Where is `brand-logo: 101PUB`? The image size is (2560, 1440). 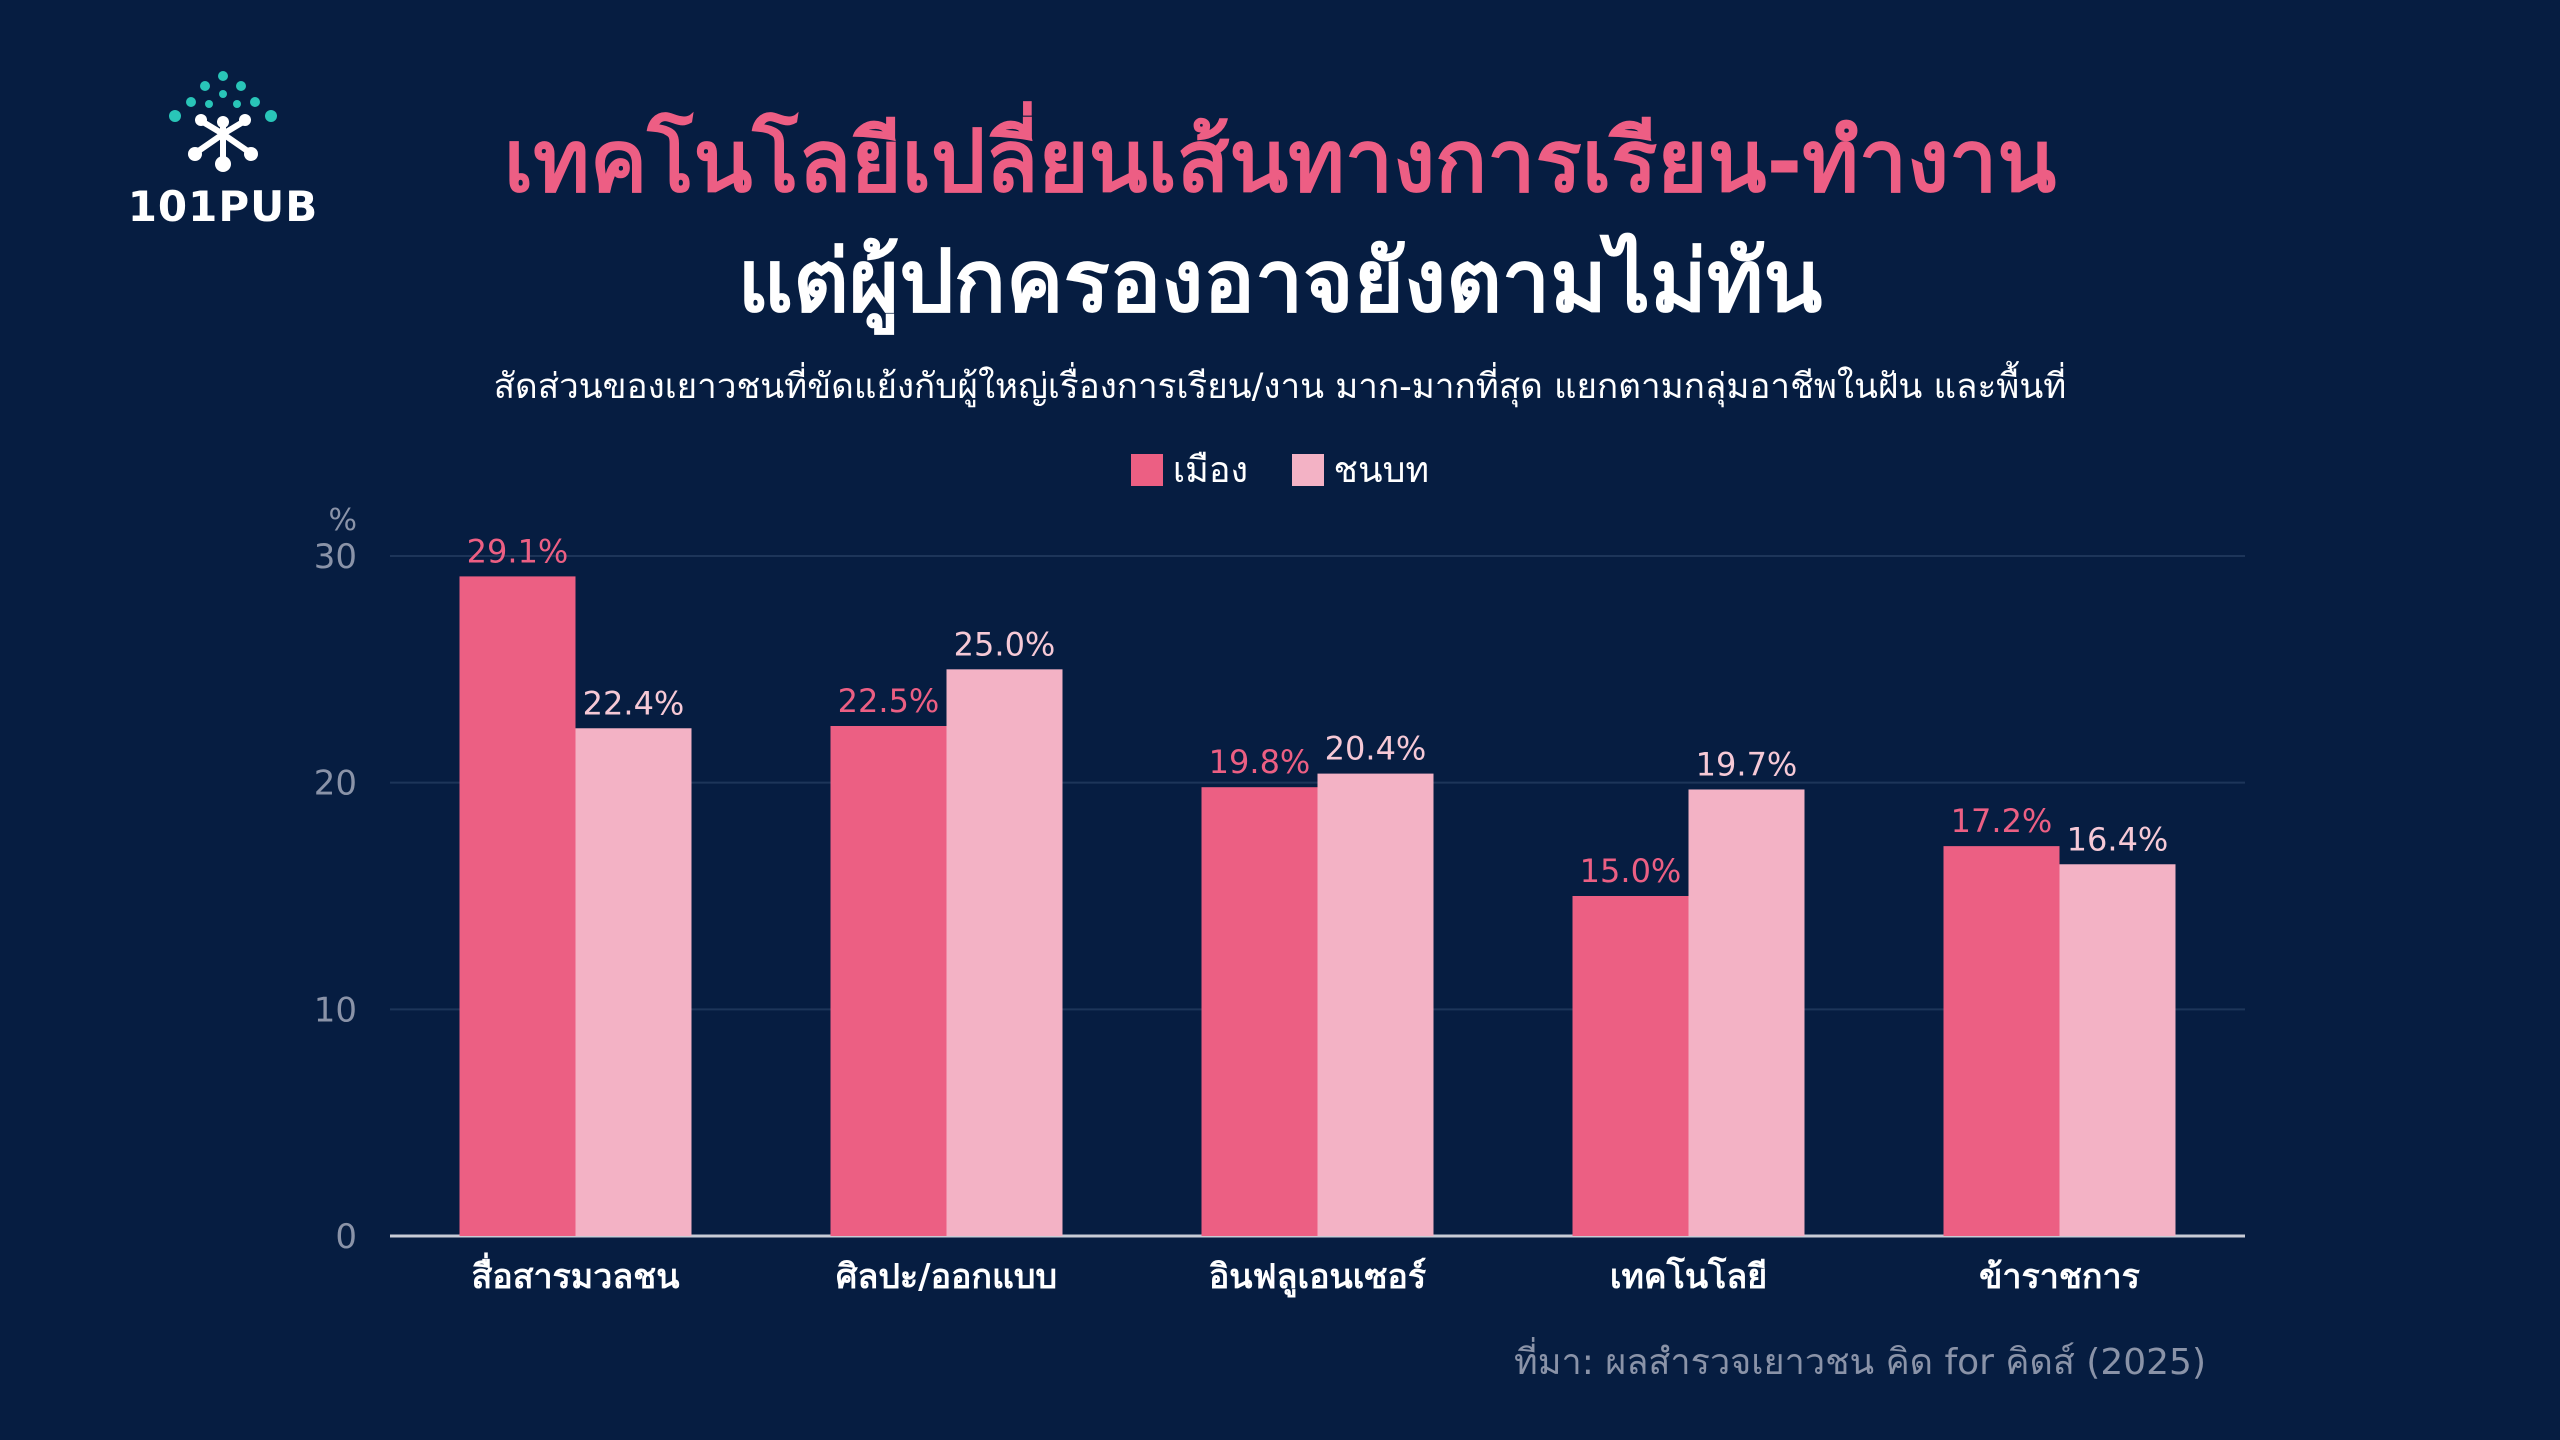 brand-logo: 101PUB is located at coordinates (223, 149).